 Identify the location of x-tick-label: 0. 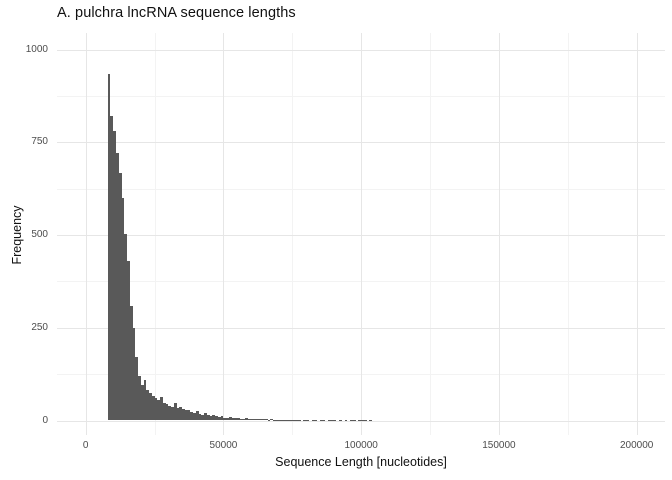
(85, 445).